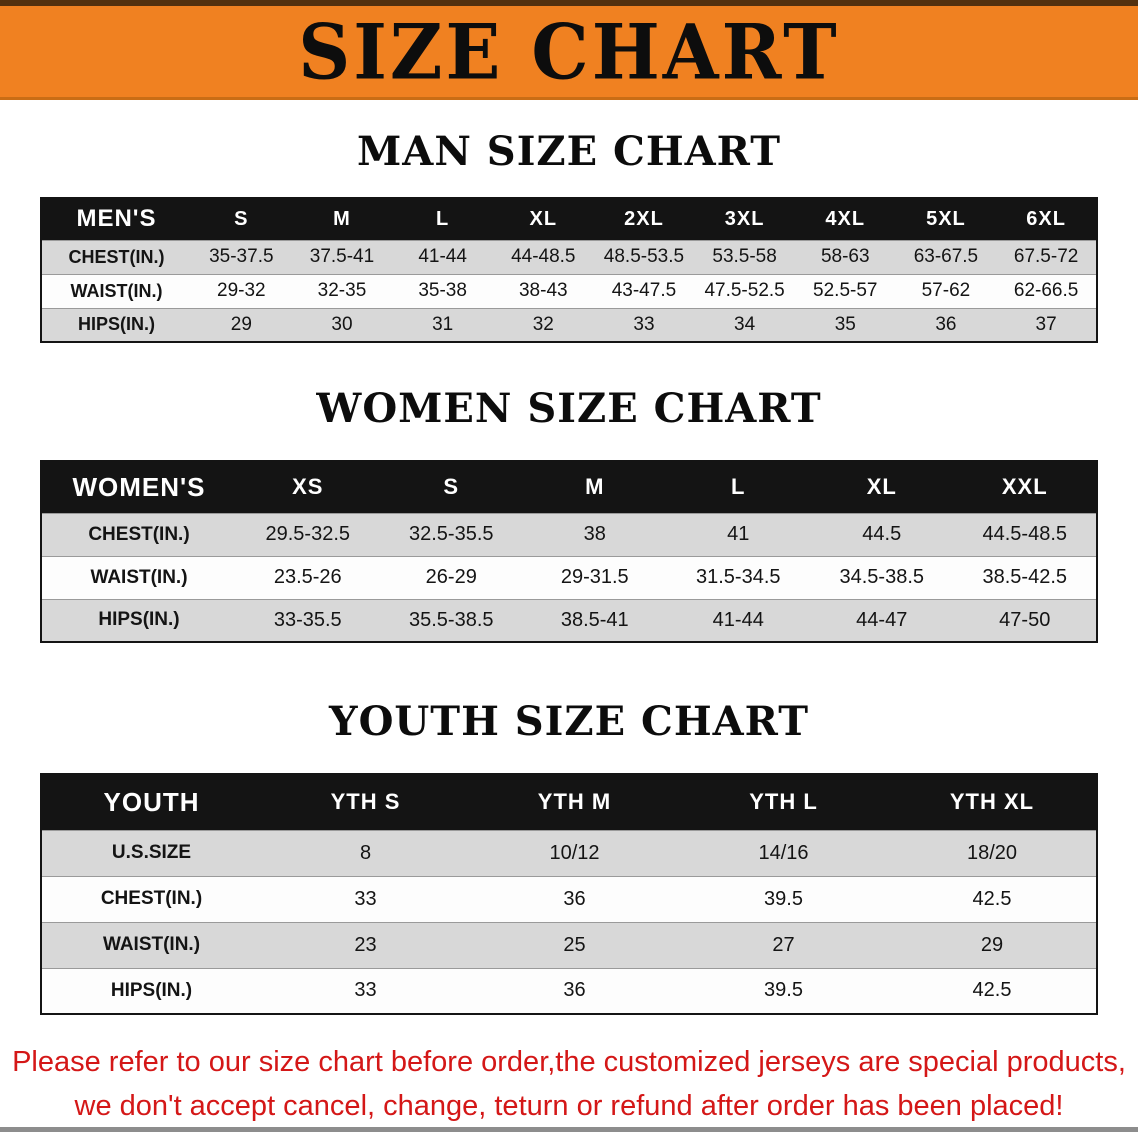 Image resolution: width=1138 pixels, height=1132 pixels. I want to click on measurement-value-cell: 38-43, so click(543, 290).